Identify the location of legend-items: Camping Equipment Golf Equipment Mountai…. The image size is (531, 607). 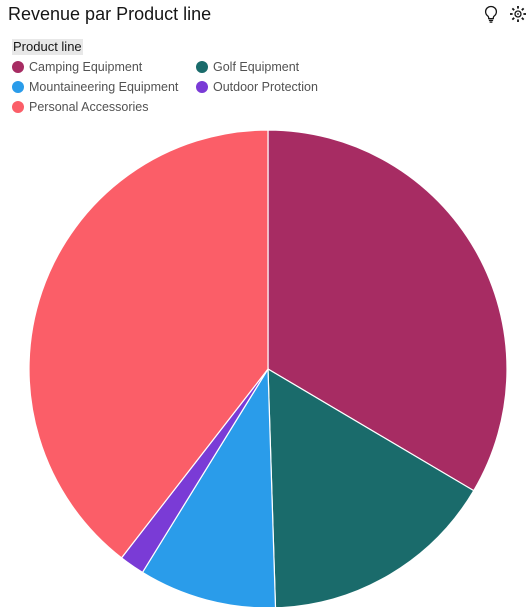
(182, 87).